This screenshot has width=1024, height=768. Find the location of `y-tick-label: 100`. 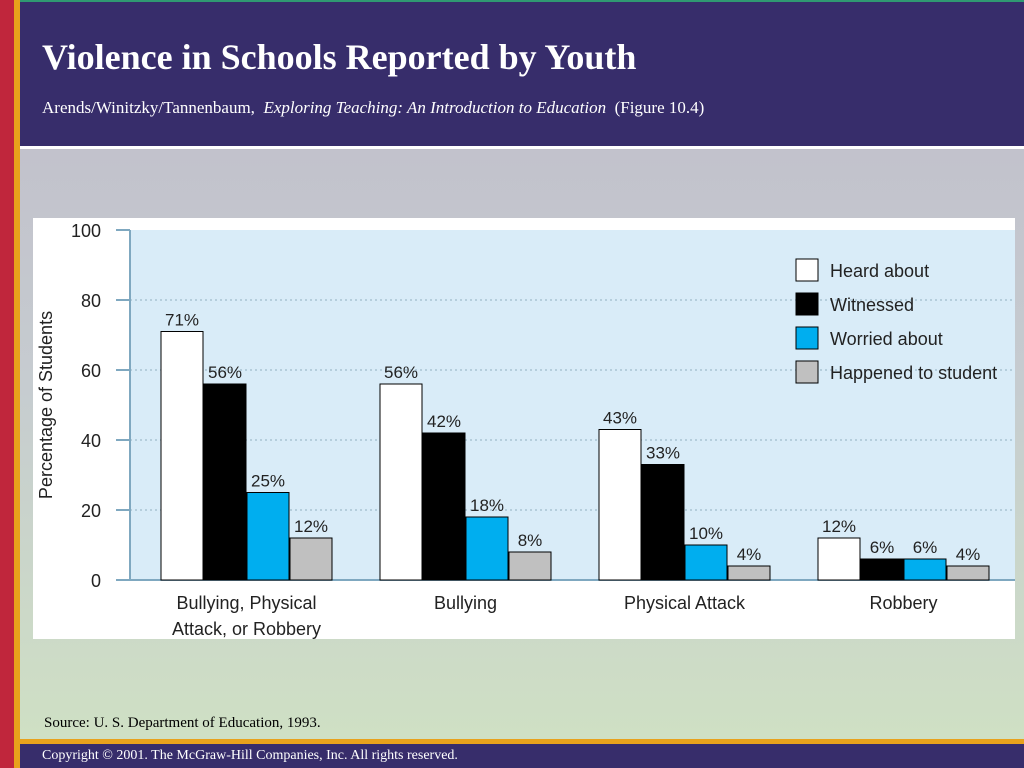

y-tick-label: 100 is located at coordinates (86, 231).